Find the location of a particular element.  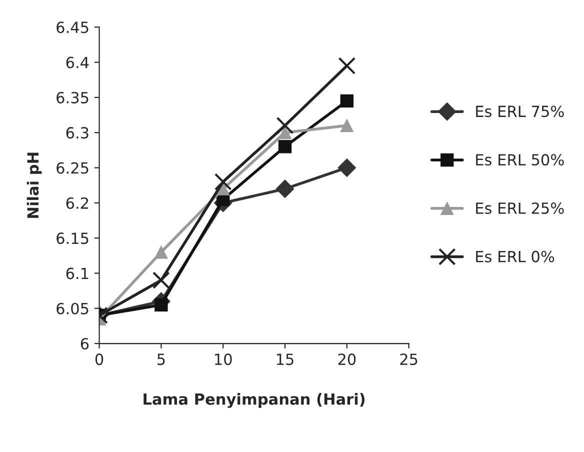

y-tick-label: 6.45 is located at coordinates (72, 28).